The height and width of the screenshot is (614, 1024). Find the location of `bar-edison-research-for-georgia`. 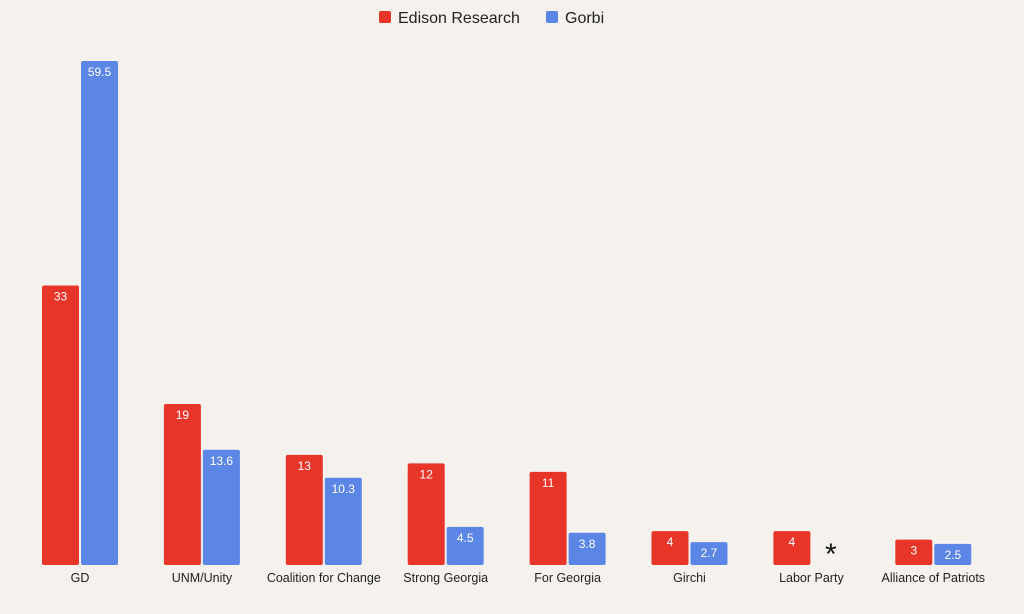

bar-edison-research-for-georgia is located at coordinates (548, 518).